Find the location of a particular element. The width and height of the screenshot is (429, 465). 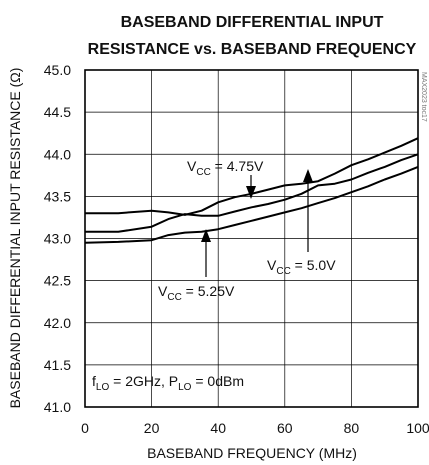

p-lo-value: = 0dBm is located at coordinates (217, 381).